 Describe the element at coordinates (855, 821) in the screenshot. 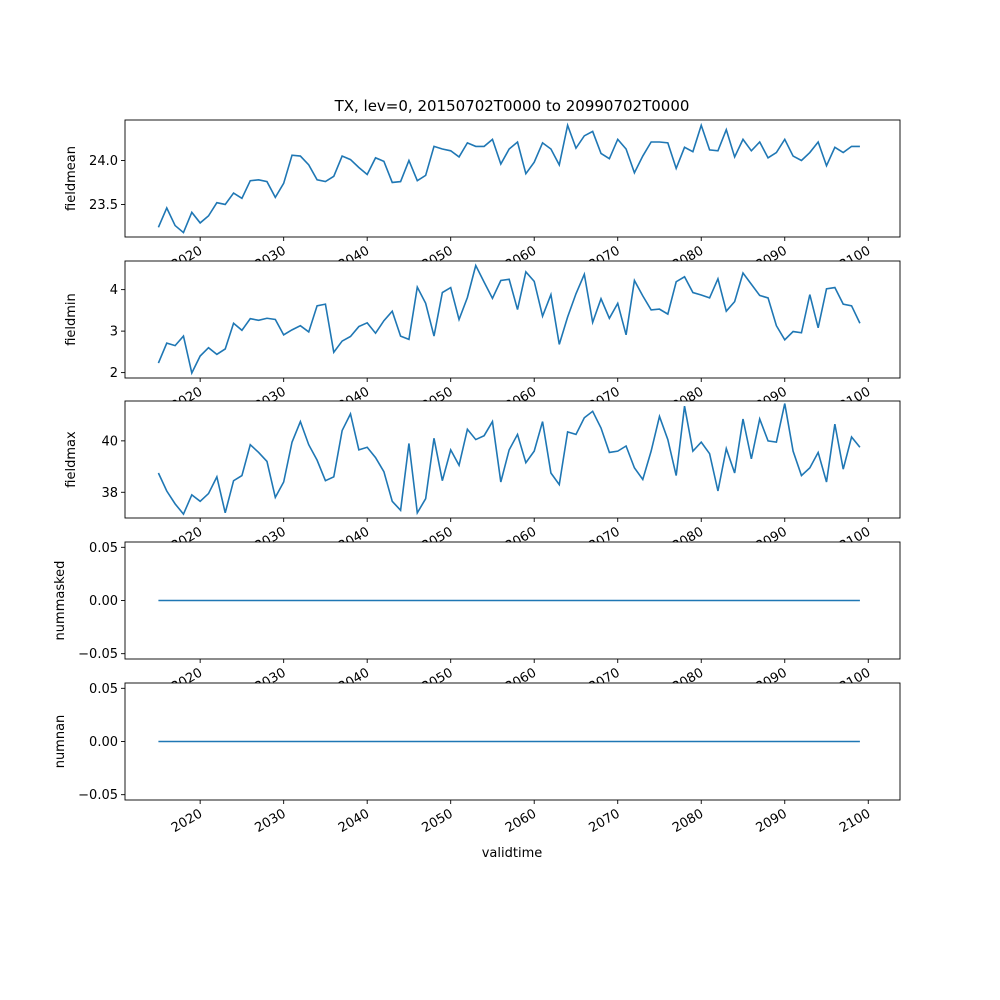

I see `x-tick-label: 2100` at that location.